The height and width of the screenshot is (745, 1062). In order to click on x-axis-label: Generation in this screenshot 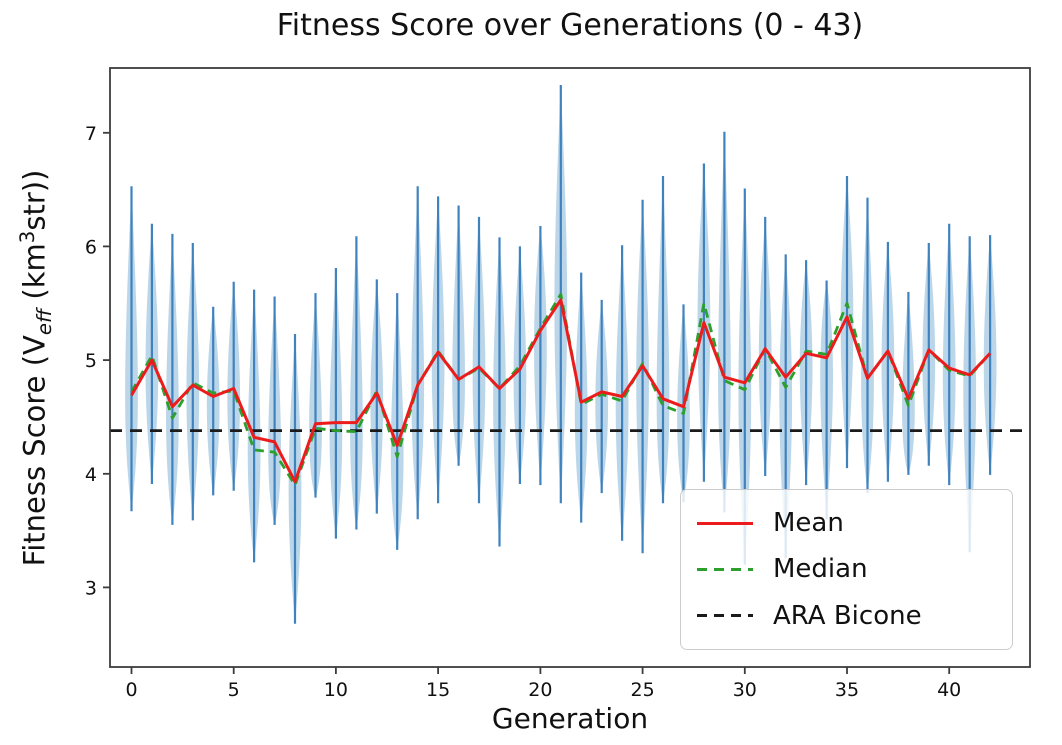, I will do `click(570, 718)`.